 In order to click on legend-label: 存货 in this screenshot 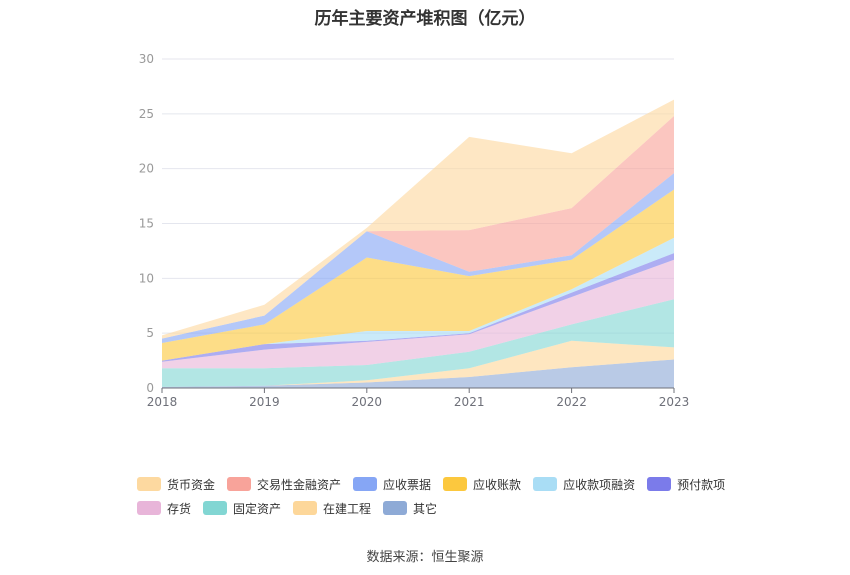, I will do `click(179, 508)`.